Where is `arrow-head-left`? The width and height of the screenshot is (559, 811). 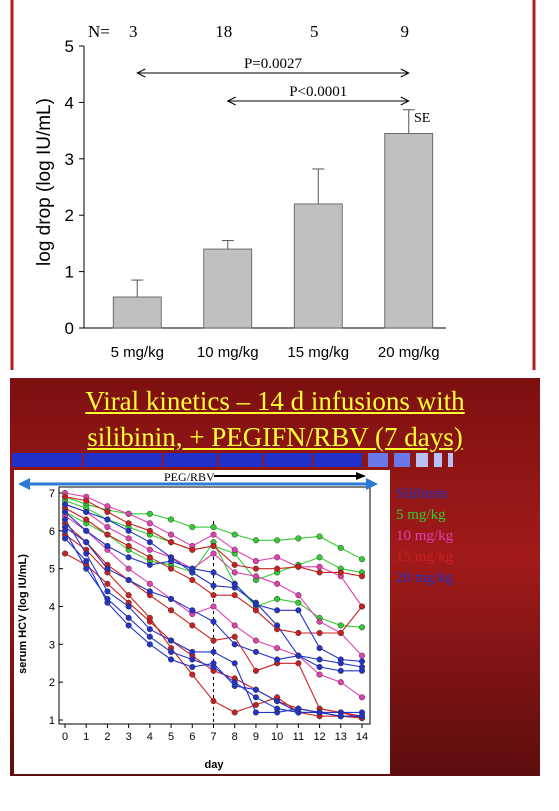
arrow-head-left is located at coordinates (231, 101).